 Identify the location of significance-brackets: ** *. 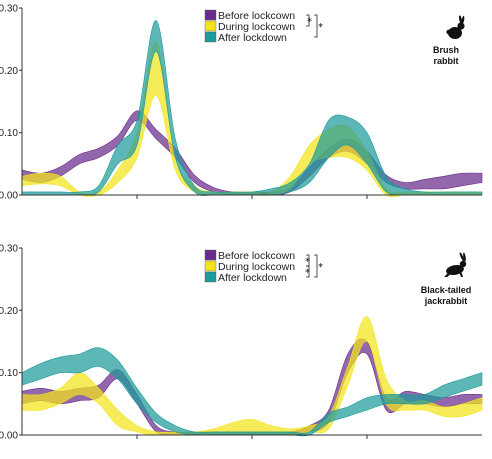
(314, 266).